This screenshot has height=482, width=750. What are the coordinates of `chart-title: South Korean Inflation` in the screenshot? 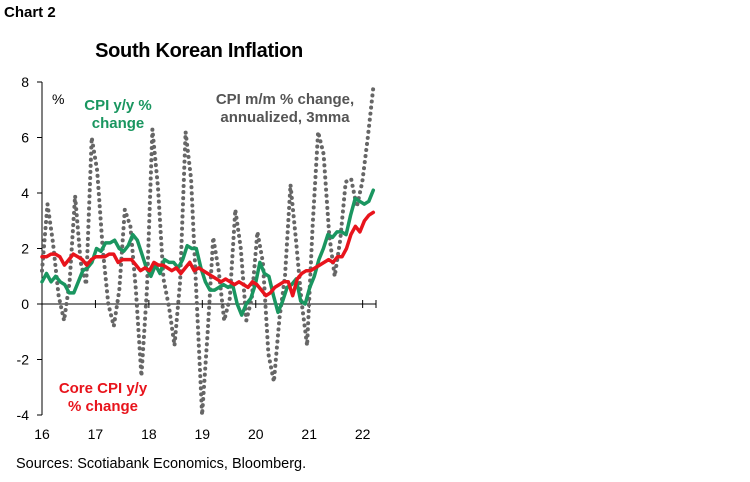 It's located at (199, 51).